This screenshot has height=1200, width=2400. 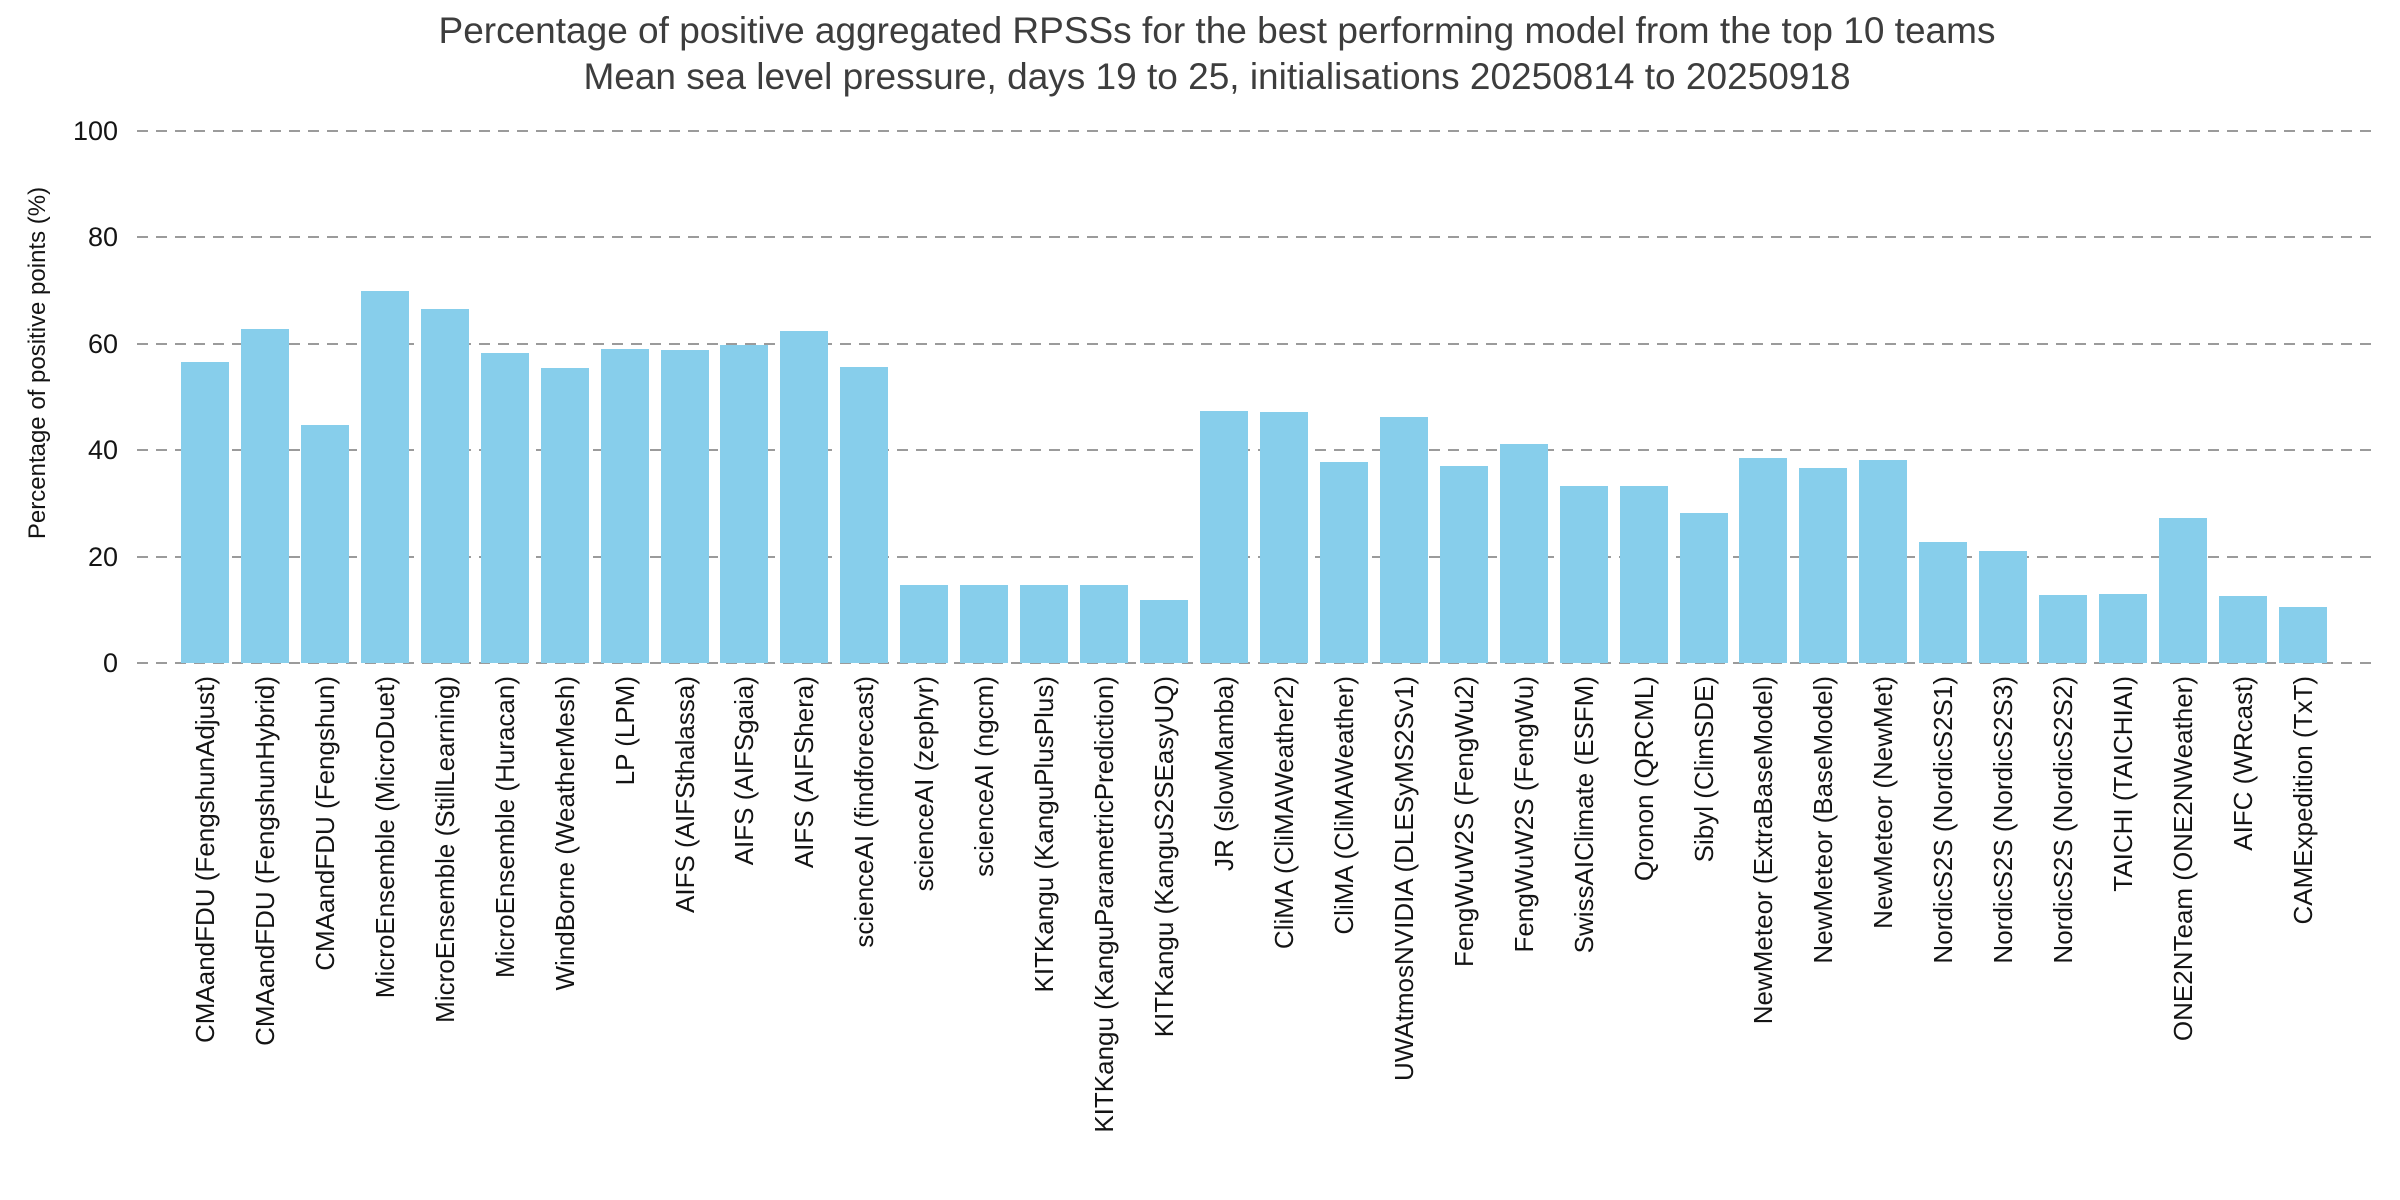 I want to click on x-tick-label: NewMeteor (BaseModel), so click(x=1823, y=820).